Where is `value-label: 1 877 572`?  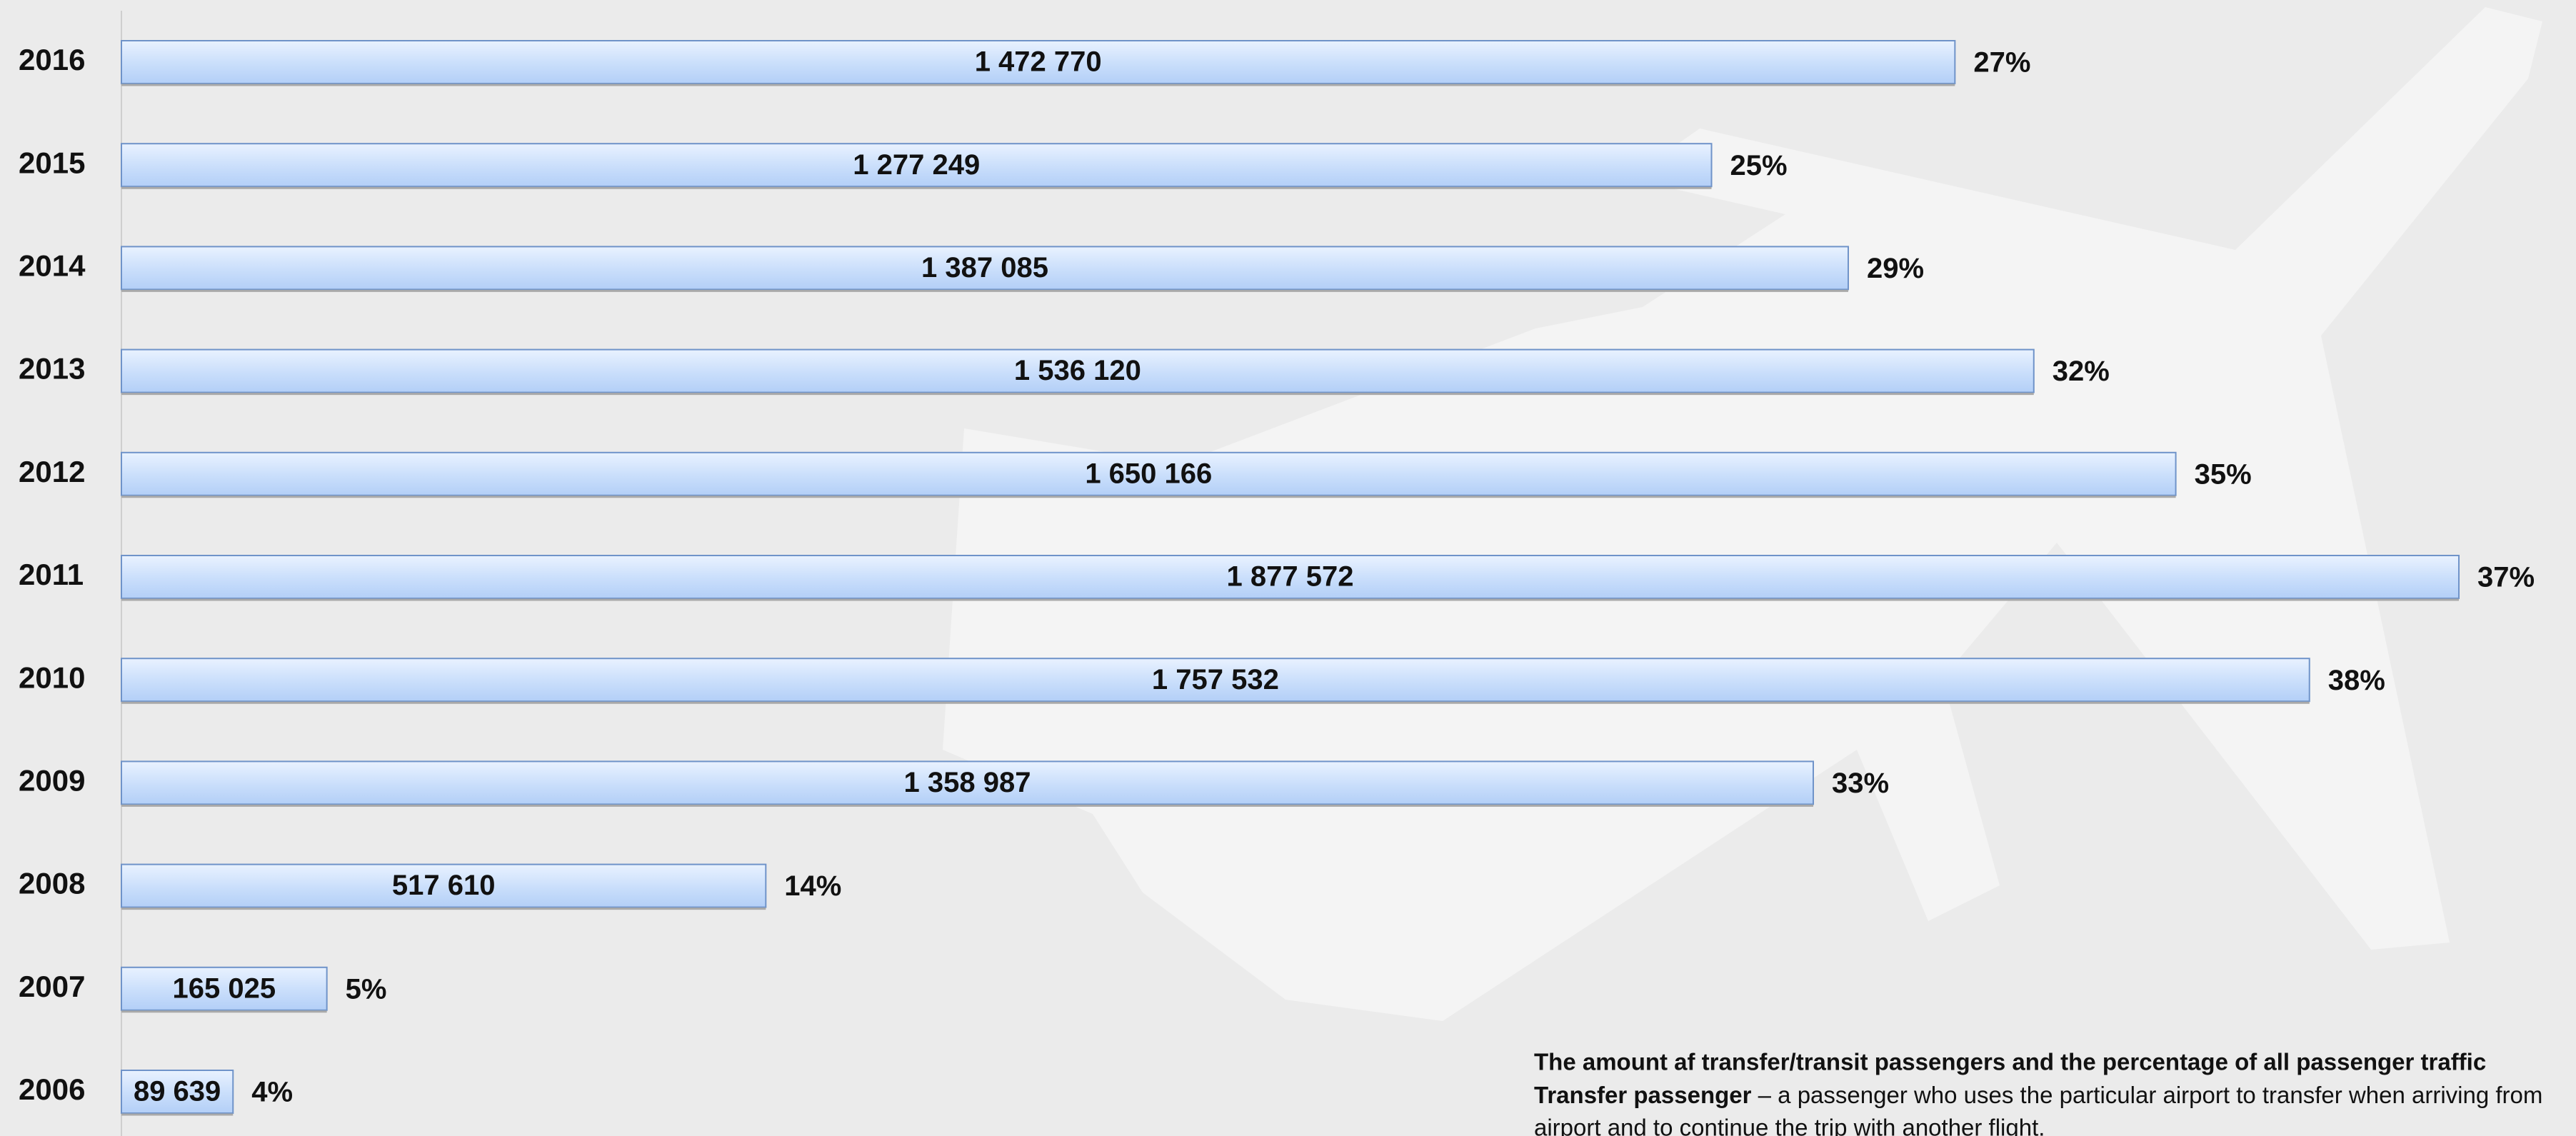
value-label: 1 877 572 is located at coordinates (1290, 577).